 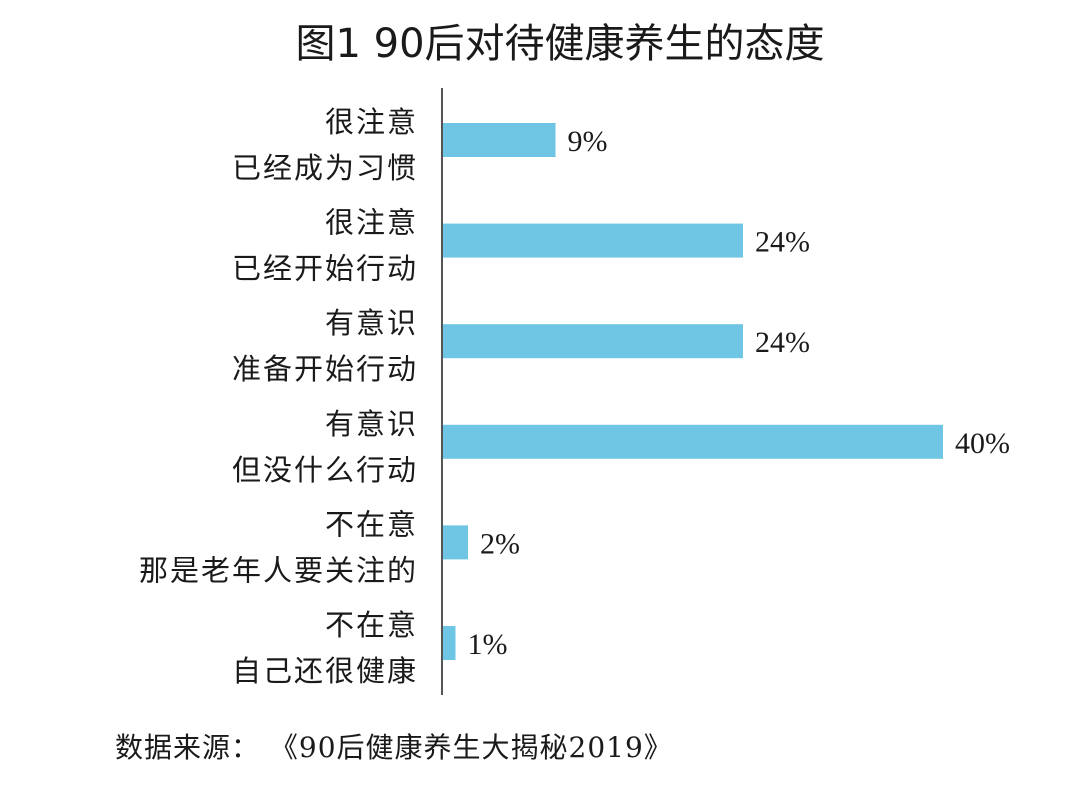 What do you see at coordinates (371, 424) in the screenshot?
I see `category-label-4-line-1: 有意识` at bounding box center [371, 424].